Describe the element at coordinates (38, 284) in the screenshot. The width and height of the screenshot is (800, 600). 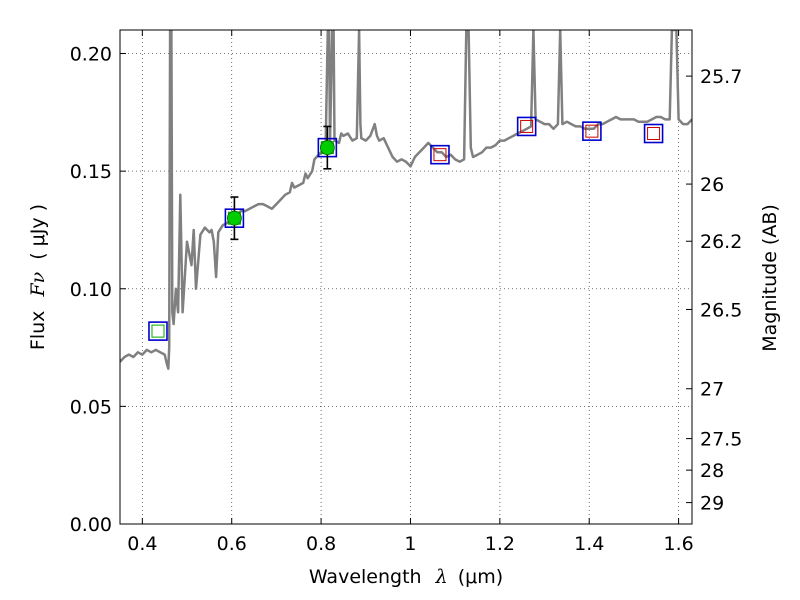
I see `y-axis-label-symbol: Fν` at that location.